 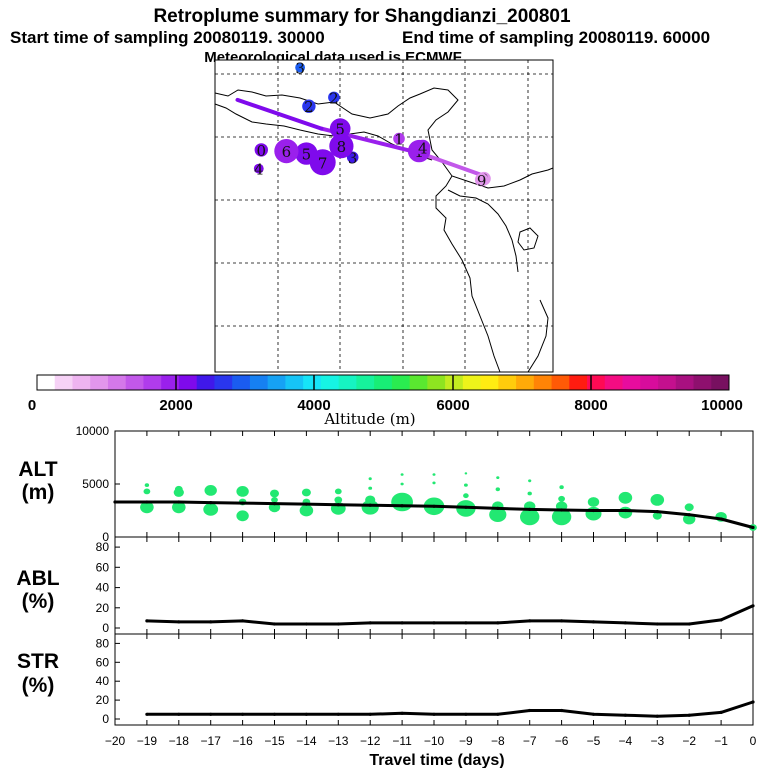 I want to click on cluster-label: 9, so click(x=482, y=181).